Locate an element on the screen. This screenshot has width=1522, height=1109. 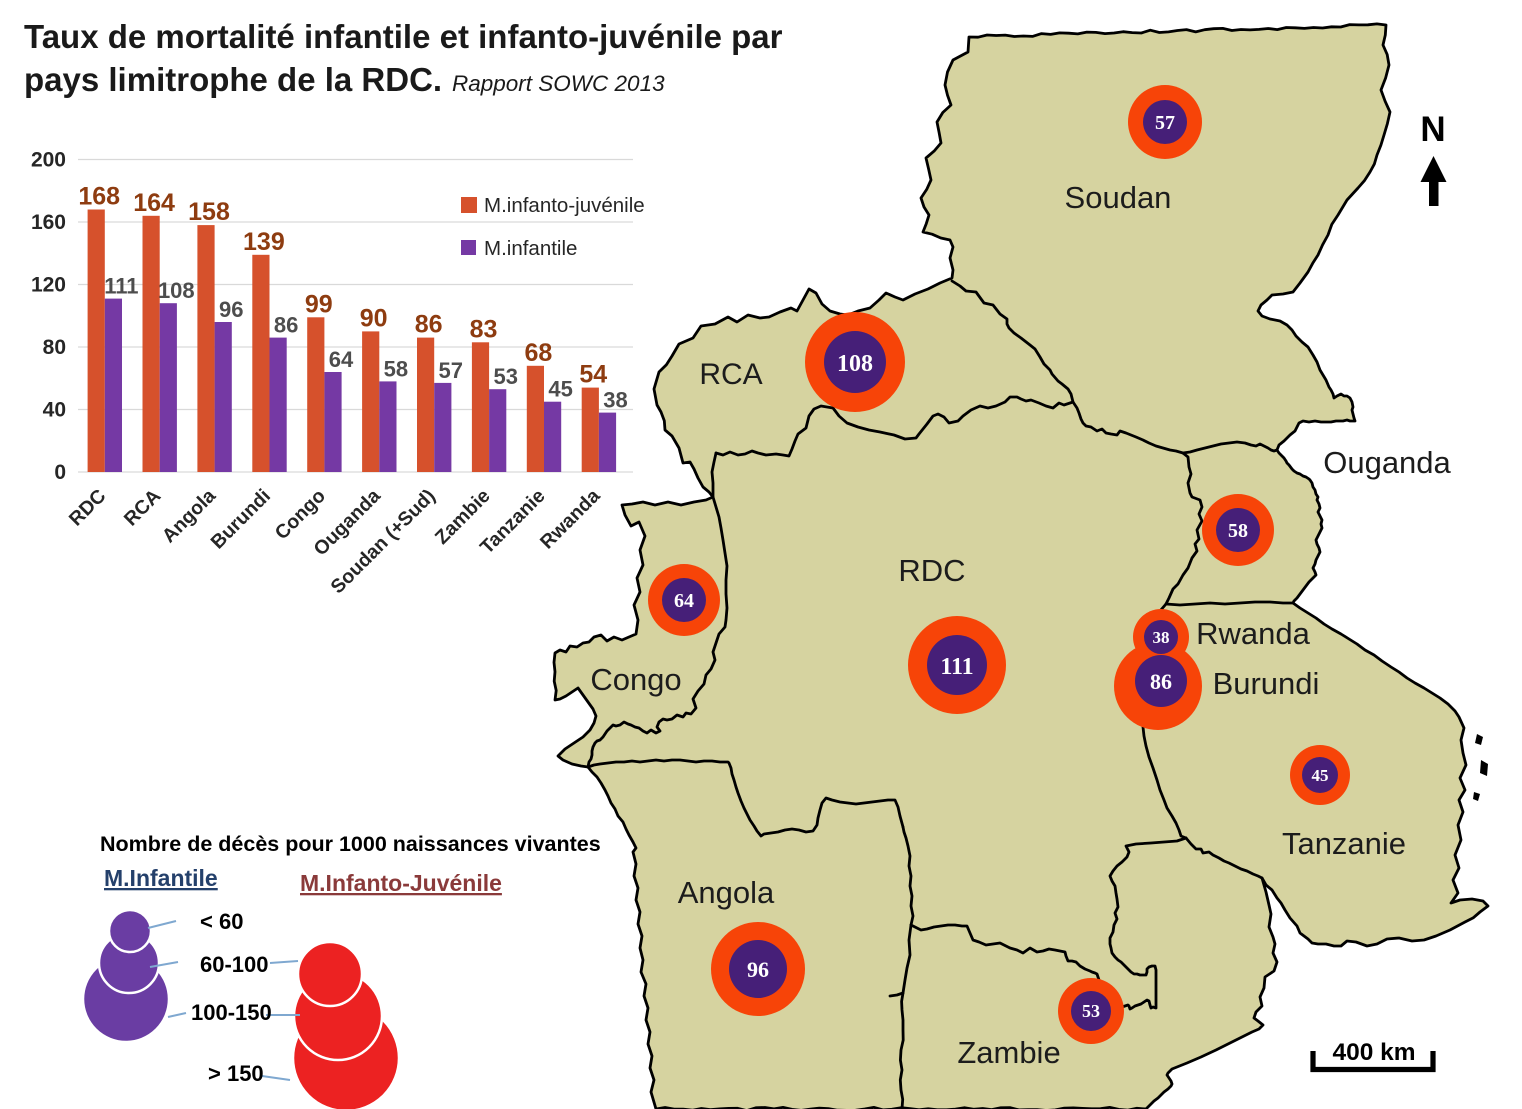
svg-text: Congo is located at coordinates (635, 679).